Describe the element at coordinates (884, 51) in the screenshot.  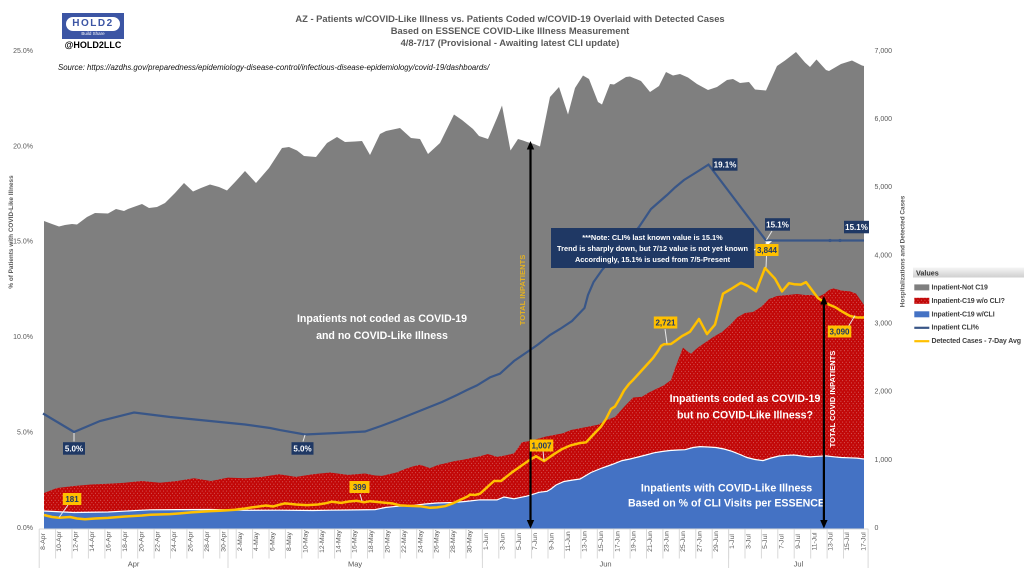
I see `svg-text: 7,000` at that location.